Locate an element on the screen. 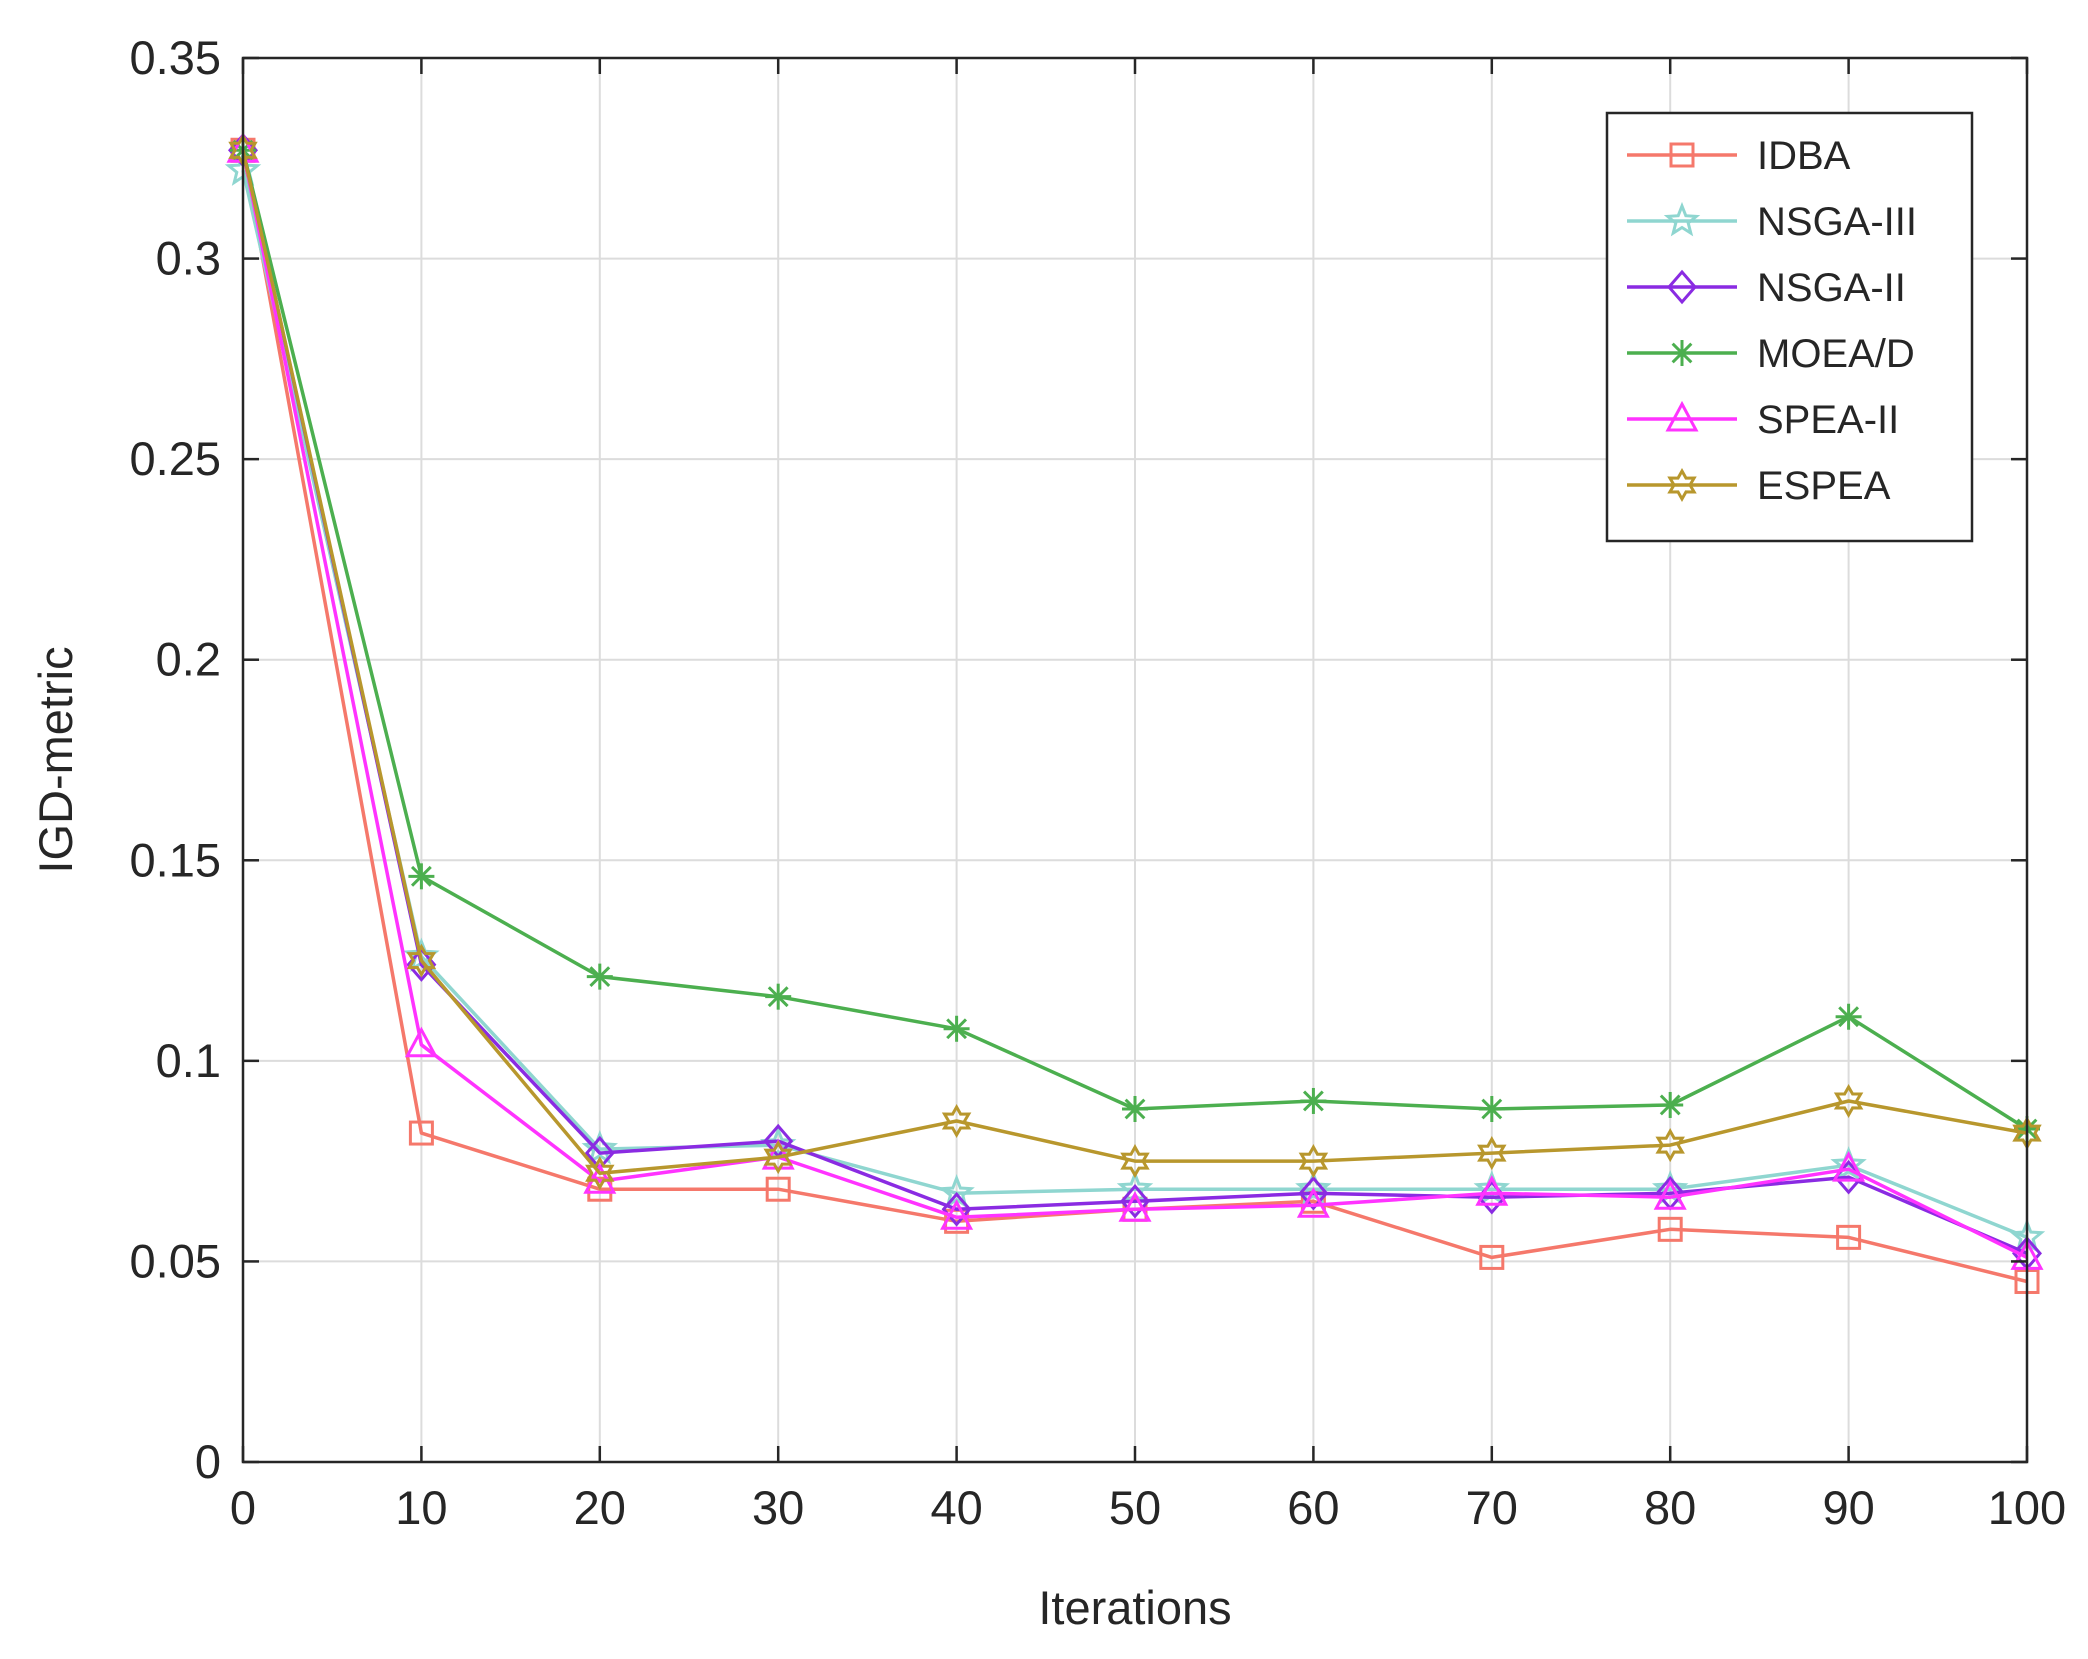 The width and height of the screenshot is (2088, 1659). legend: IDBA NSGA-III NSGA-II MOEA/D SPEA-II ESPEA is located at coordinates (1789, 327).